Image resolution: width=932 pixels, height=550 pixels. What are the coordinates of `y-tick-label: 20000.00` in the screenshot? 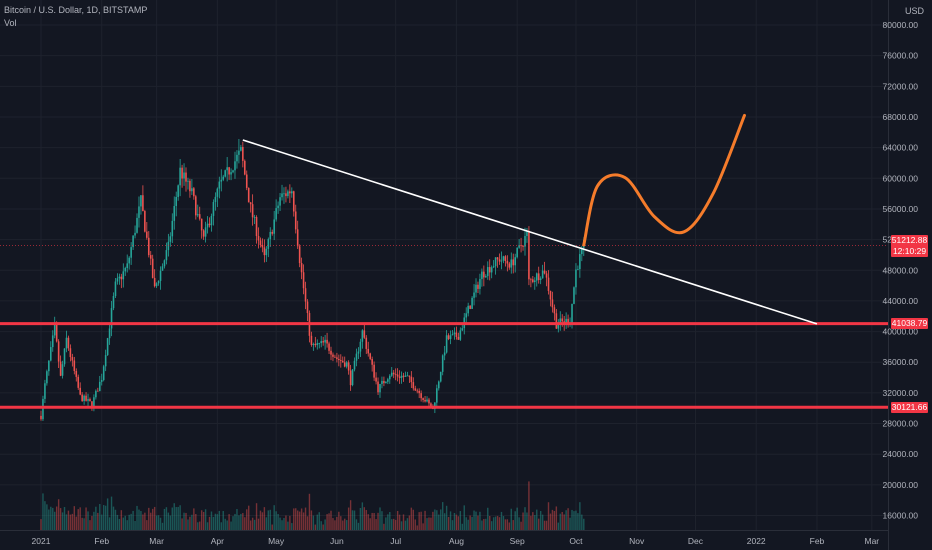 It's located at (901, 485).